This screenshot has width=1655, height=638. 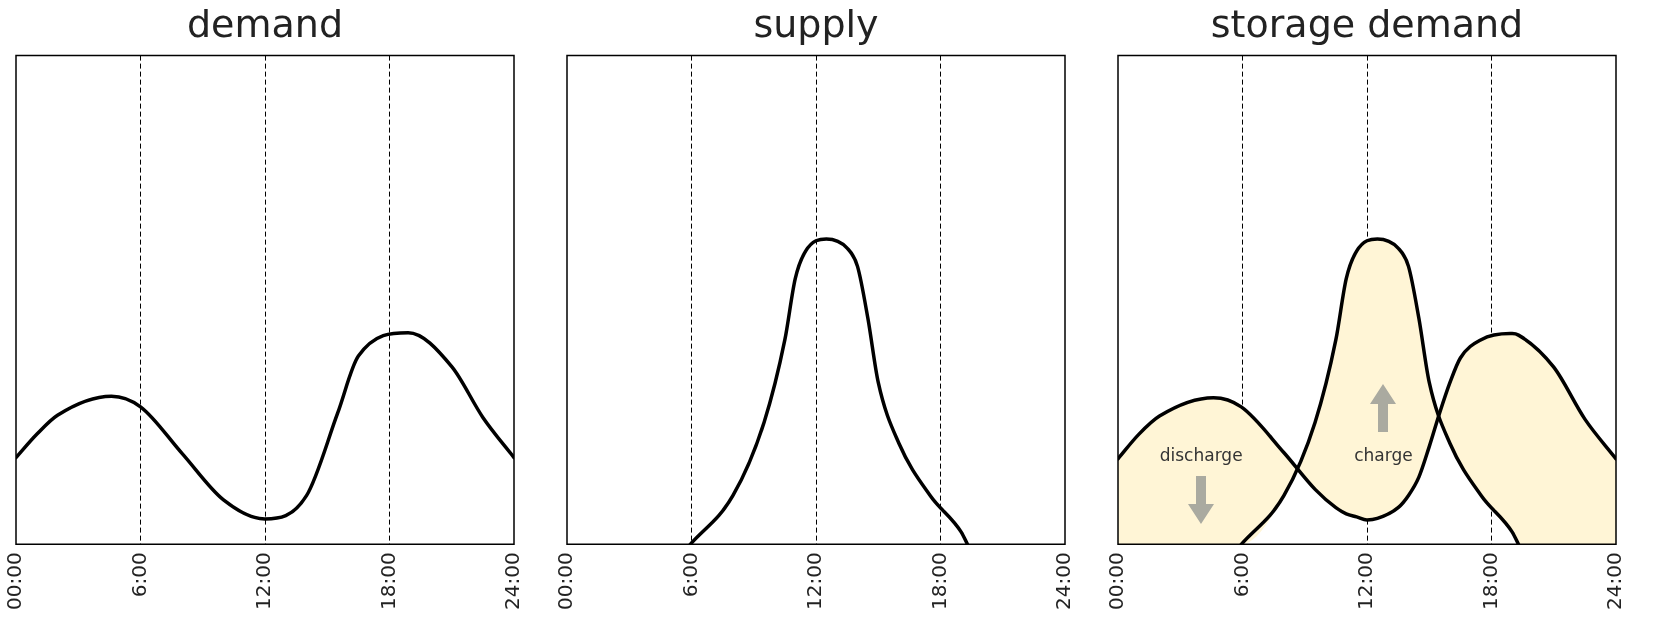 What do you see at coordinates (816, 23) in the screenshot?
I see `chart-title: supply` at bounding box center [816, 23].